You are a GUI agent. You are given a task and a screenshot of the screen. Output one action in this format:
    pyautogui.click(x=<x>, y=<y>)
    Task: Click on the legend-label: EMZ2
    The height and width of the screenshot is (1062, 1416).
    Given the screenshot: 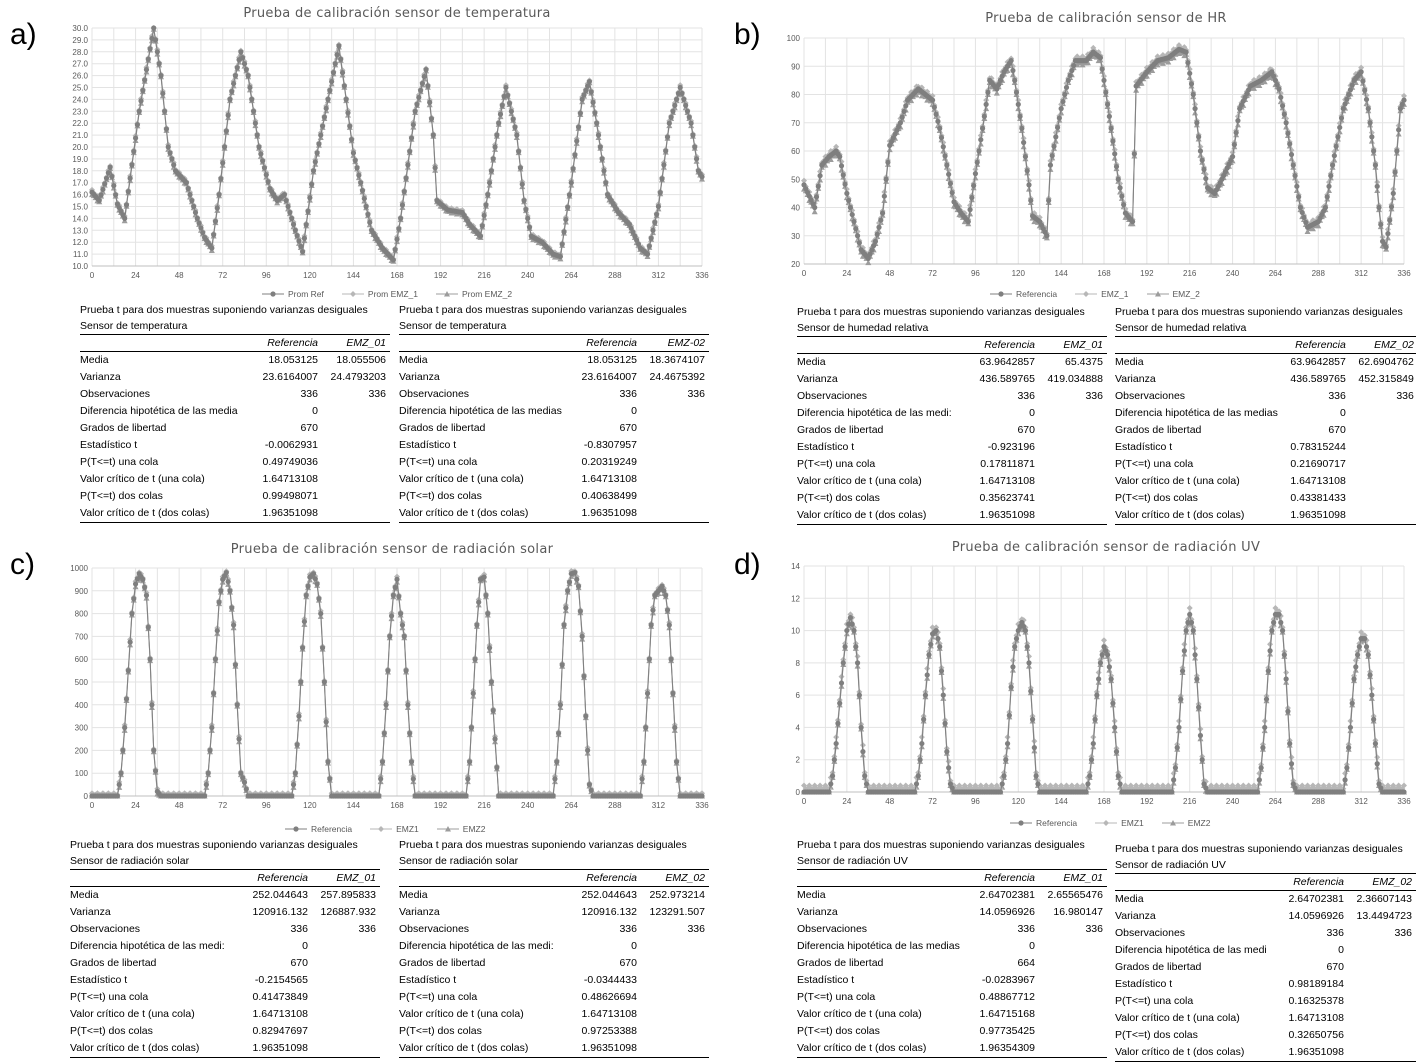 What is the action you would take?
    pyautogui.click(x=1199, y=823)
    